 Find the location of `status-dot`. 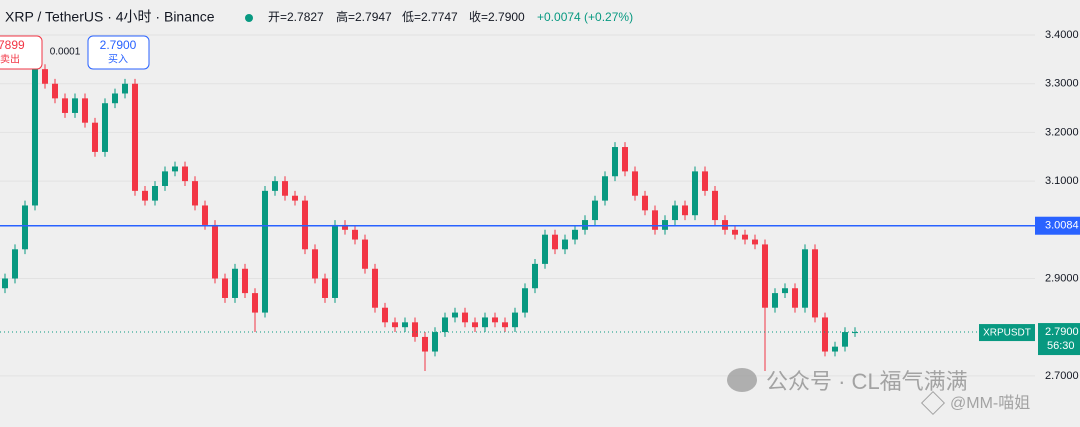

status-dot is located at coordinates (249, 18).